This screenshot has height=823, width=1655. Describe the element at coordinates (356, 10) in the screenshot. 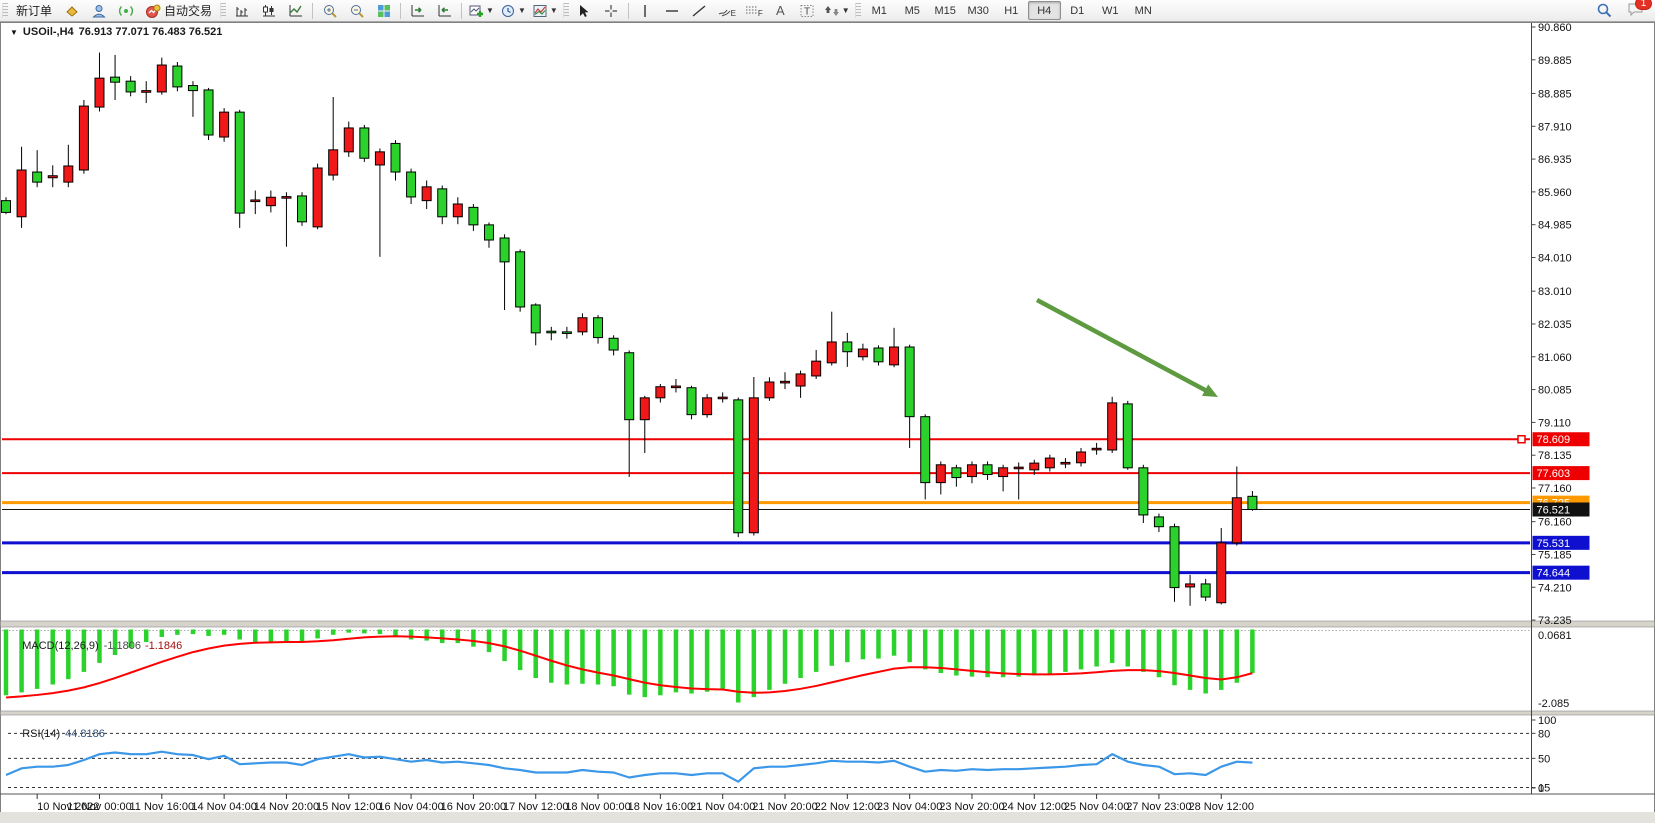

I see `zoom-out-button` at that location.